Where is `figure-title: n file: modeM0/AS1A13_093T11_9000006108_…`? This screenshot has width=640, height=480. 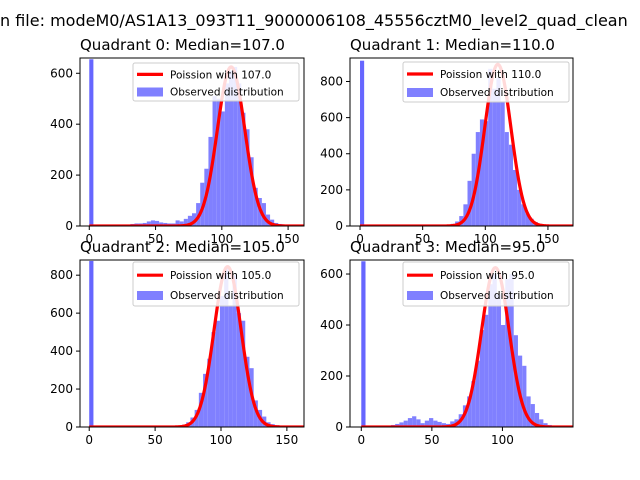
figure-title: n file: modeM0/AS1A13_093T11_9000006108_… is located at coordinates (314, 21).